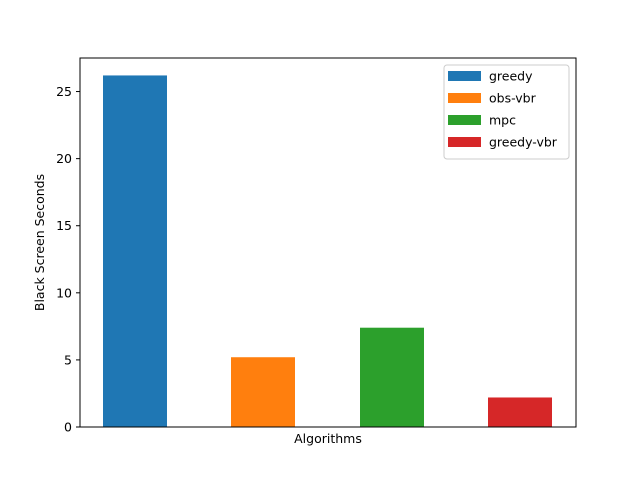 The image size is (640, 480). I want to click on bar-mpc, so click(392, 377).